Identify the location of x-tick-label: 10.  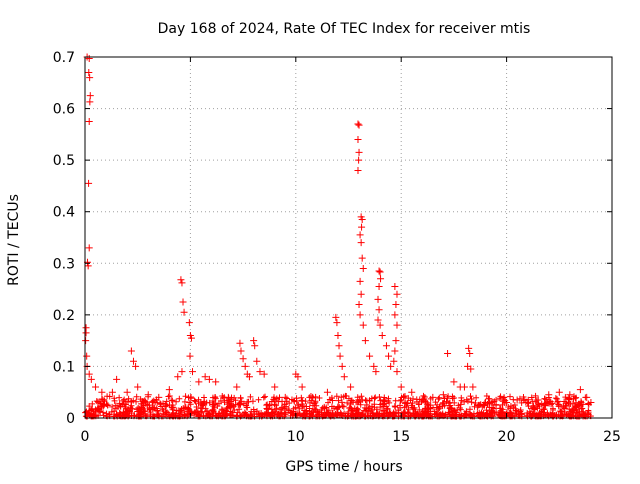
(296, 437).